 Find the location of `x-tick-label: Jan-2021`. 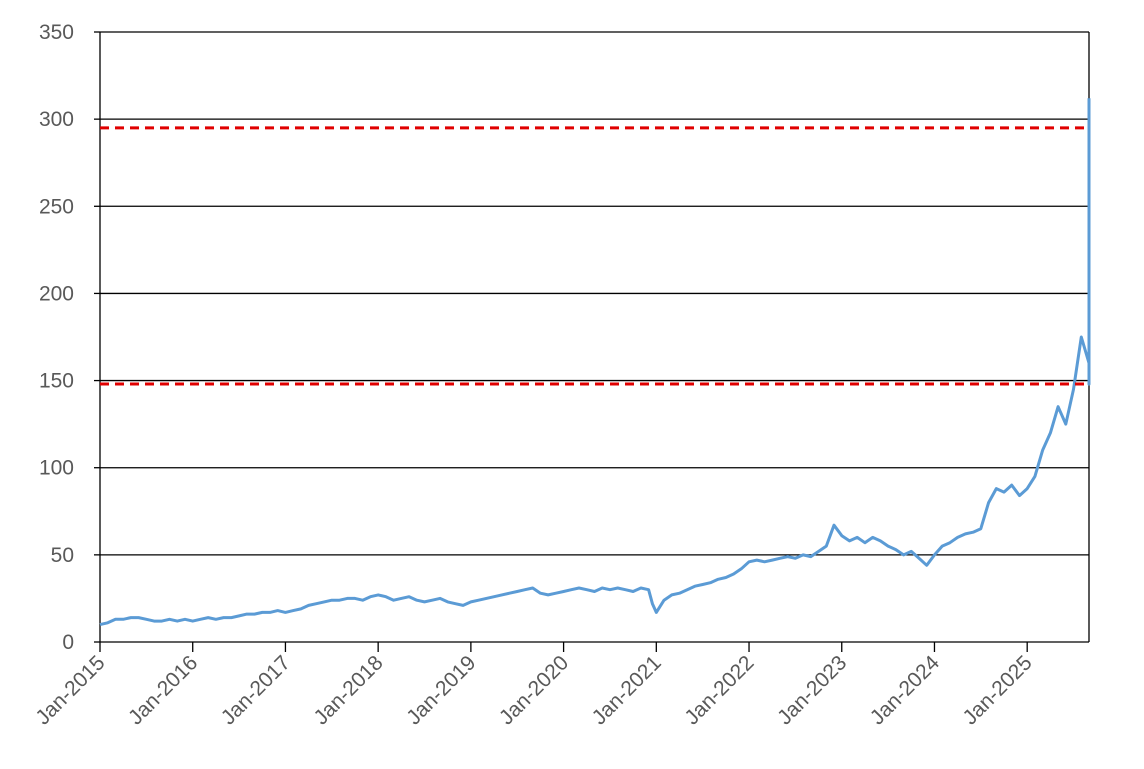

x-tick-label: Jan-2021 is located at coordinates (627, 690).